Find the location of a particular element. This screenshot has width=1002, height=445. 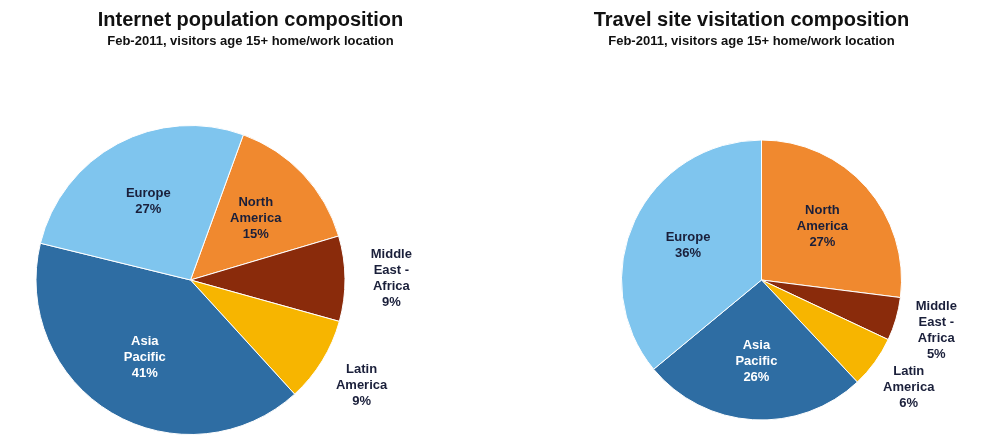

data-label: 5% is located at coordinates (936, 354).